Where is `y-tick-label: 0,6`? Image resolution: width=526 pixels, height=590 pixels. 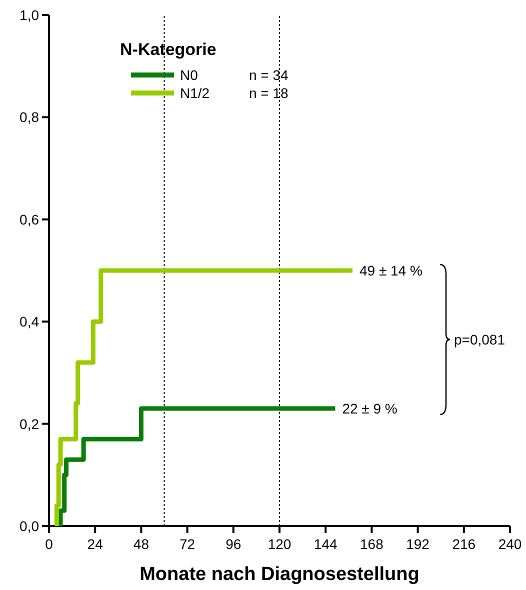
y-tick-label: 0,6 is located at coordinates (30, 219).